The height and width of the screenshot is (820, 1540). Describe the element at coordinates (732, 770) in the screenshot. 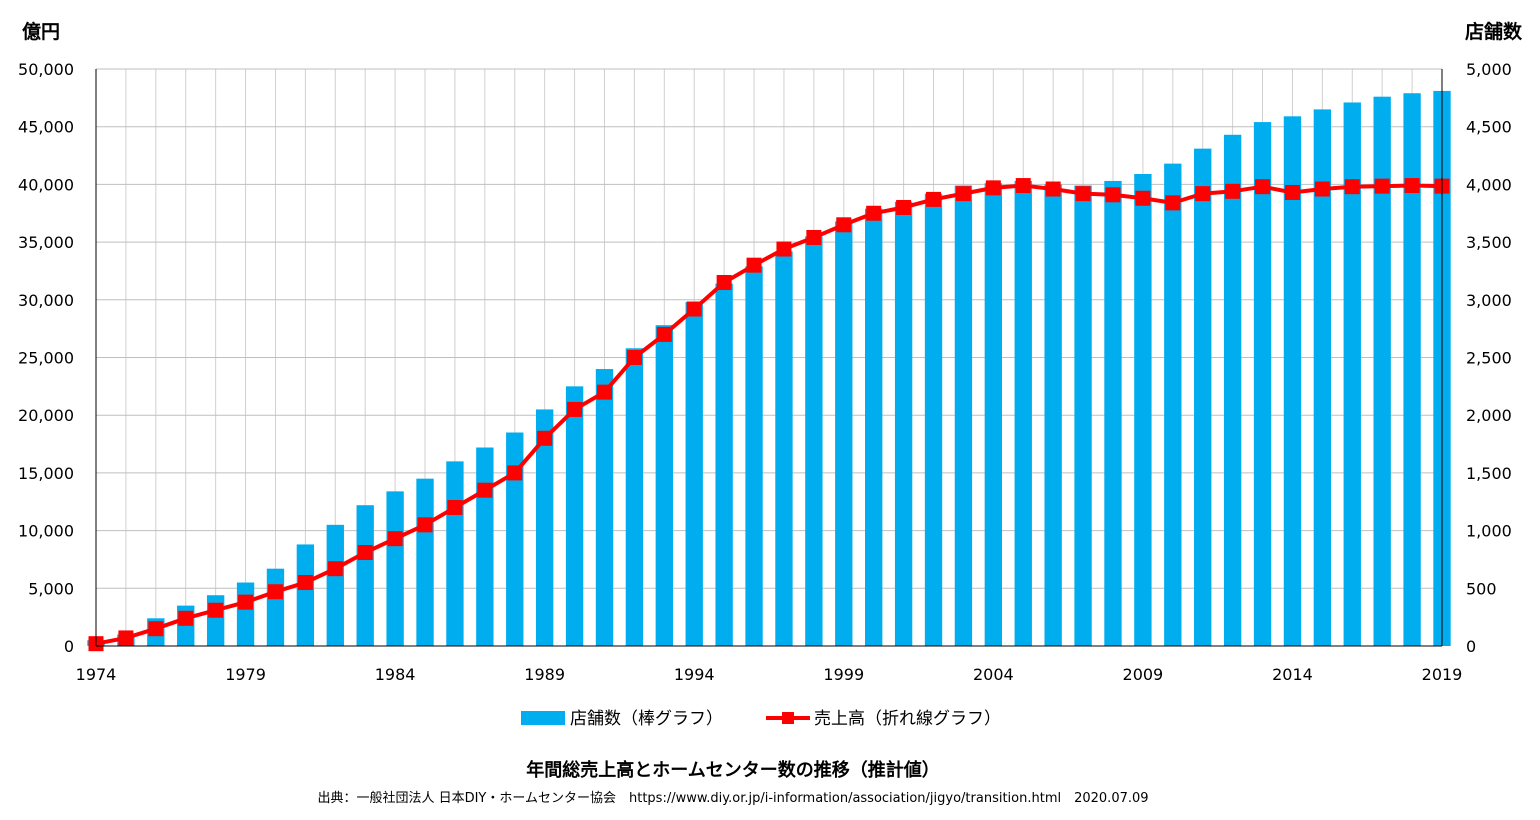

I see `chart-title: 年間総売上高とホームセンター数の推移（推計値）` at that location.